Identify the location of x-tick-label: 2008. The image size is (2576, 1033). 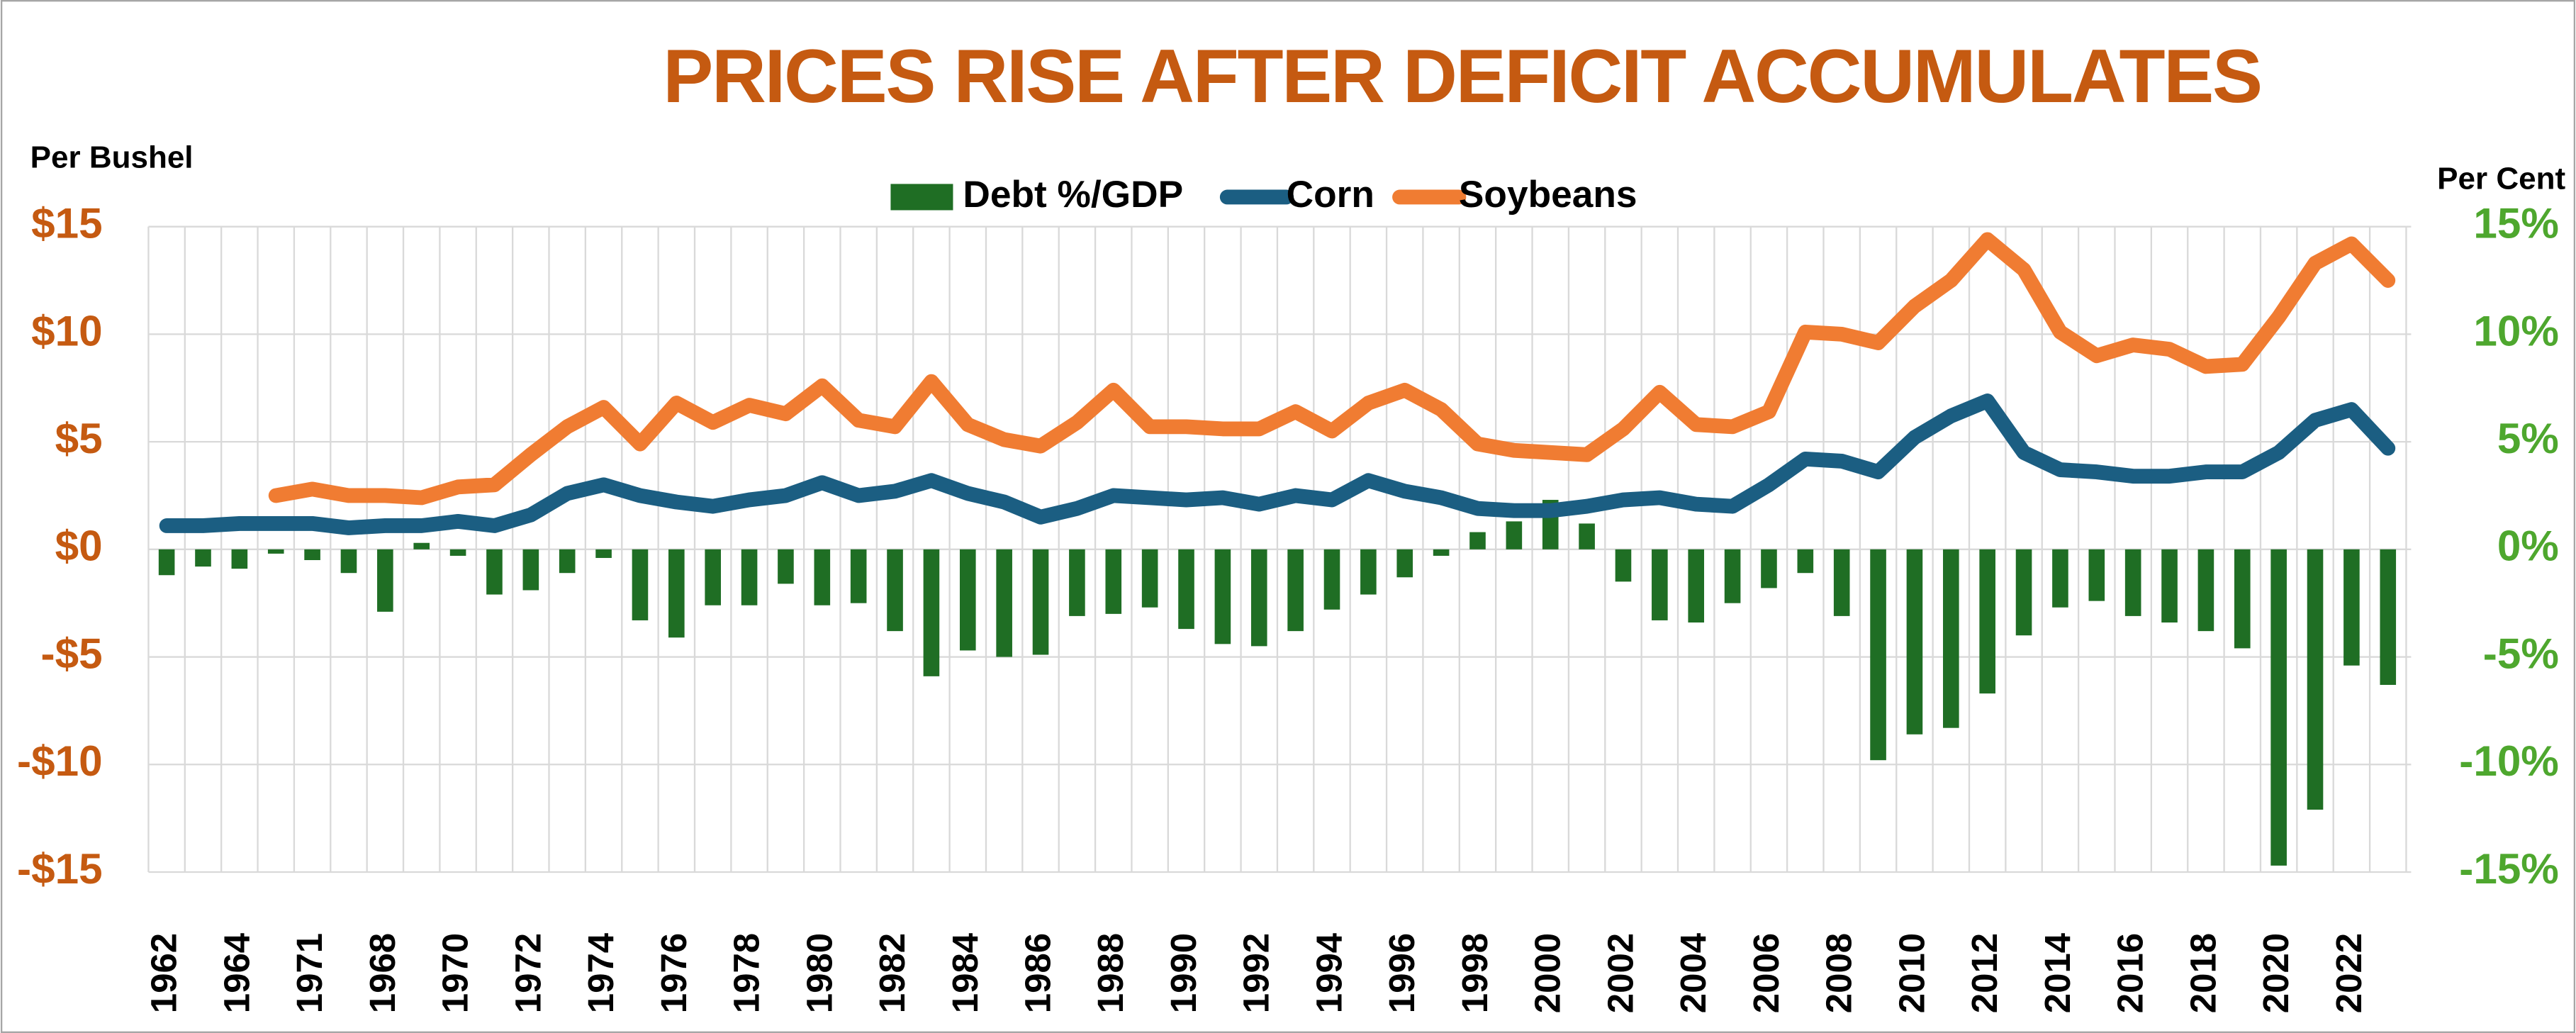
(1839, 973).